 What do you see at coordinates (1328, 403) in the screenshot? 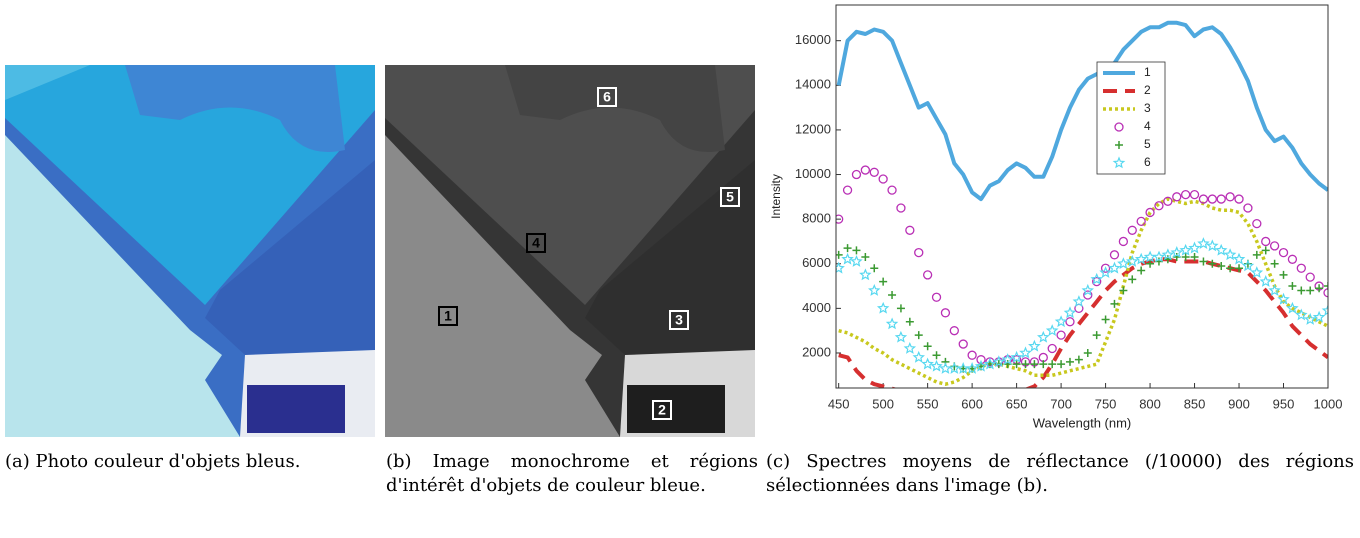
I see `x-tick-label: 1000` at bounding box center [1328, 403].